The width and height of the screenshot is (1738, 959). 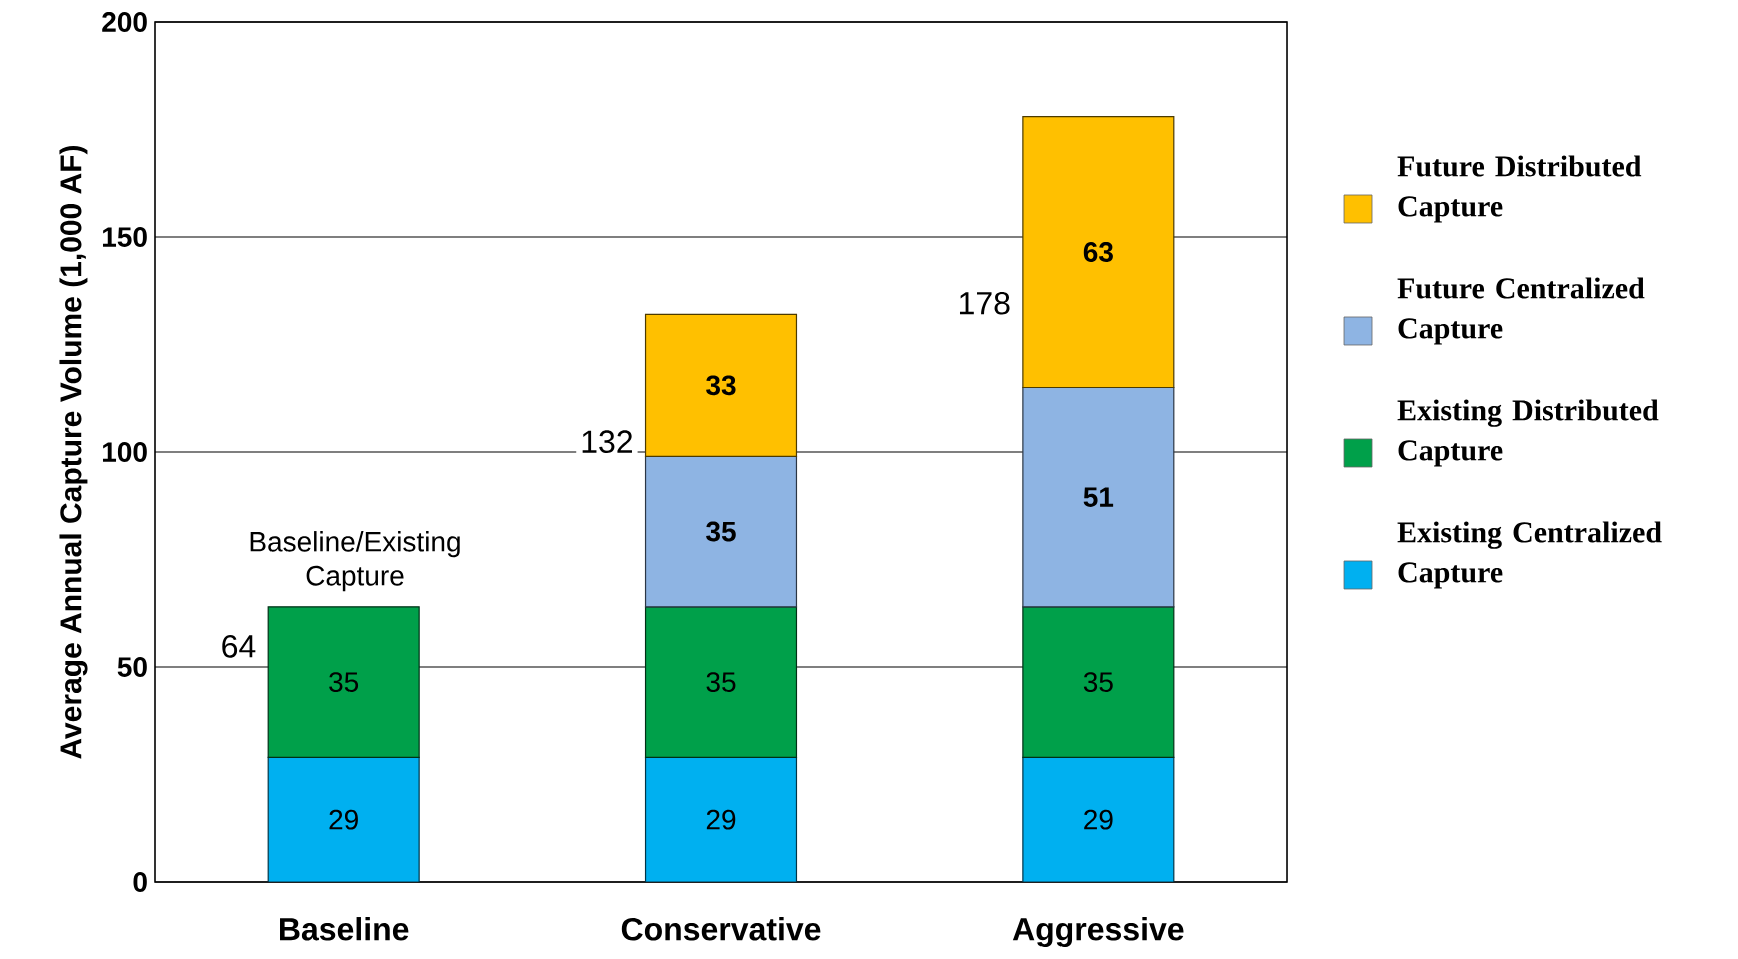 I want to click on y-tick-label: 0, so click(x=140, y=882).